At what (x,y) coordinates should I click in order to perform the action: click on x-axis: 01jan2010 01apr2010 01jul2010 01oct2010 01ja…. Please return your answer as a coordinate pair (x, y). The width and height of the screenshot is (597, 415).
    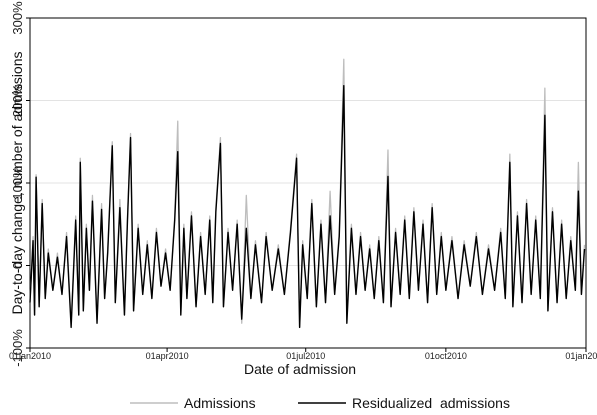
    Looking at the image, I should click on (303, 354).